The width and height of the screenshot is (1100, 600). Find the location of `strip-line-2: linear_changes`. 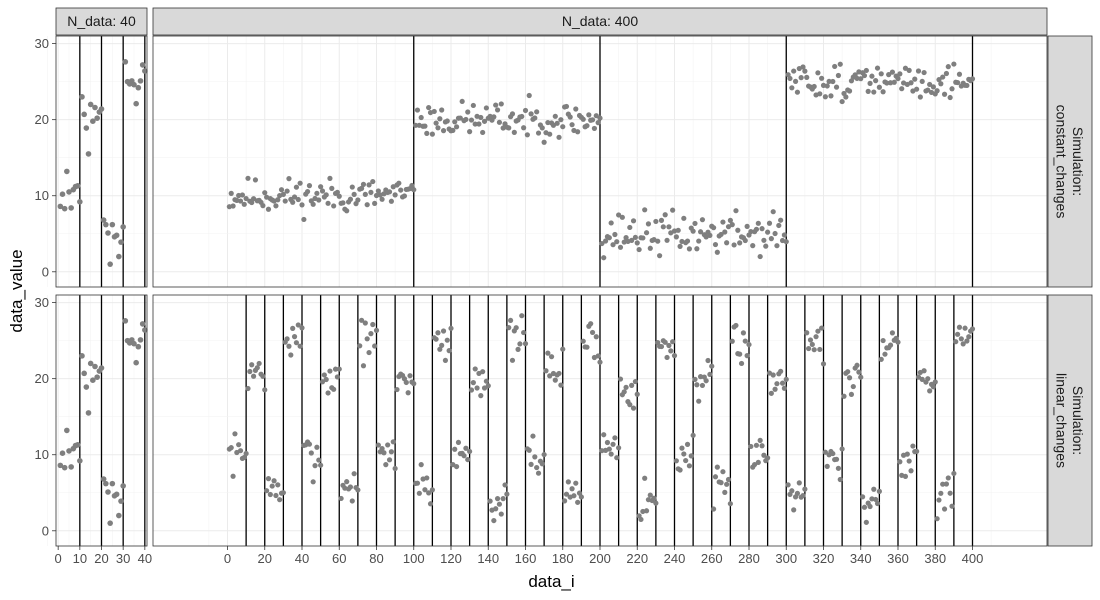

strip-line-2: linear_changes is located at coordinates (1062, 420).